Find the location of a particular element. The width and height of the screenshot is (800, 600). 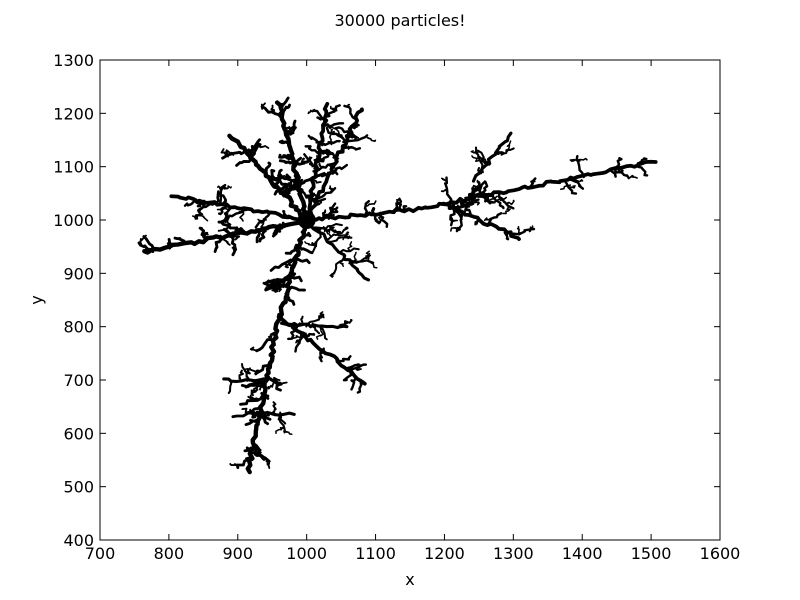

seed-cluster is located at coordinates (306, 220).